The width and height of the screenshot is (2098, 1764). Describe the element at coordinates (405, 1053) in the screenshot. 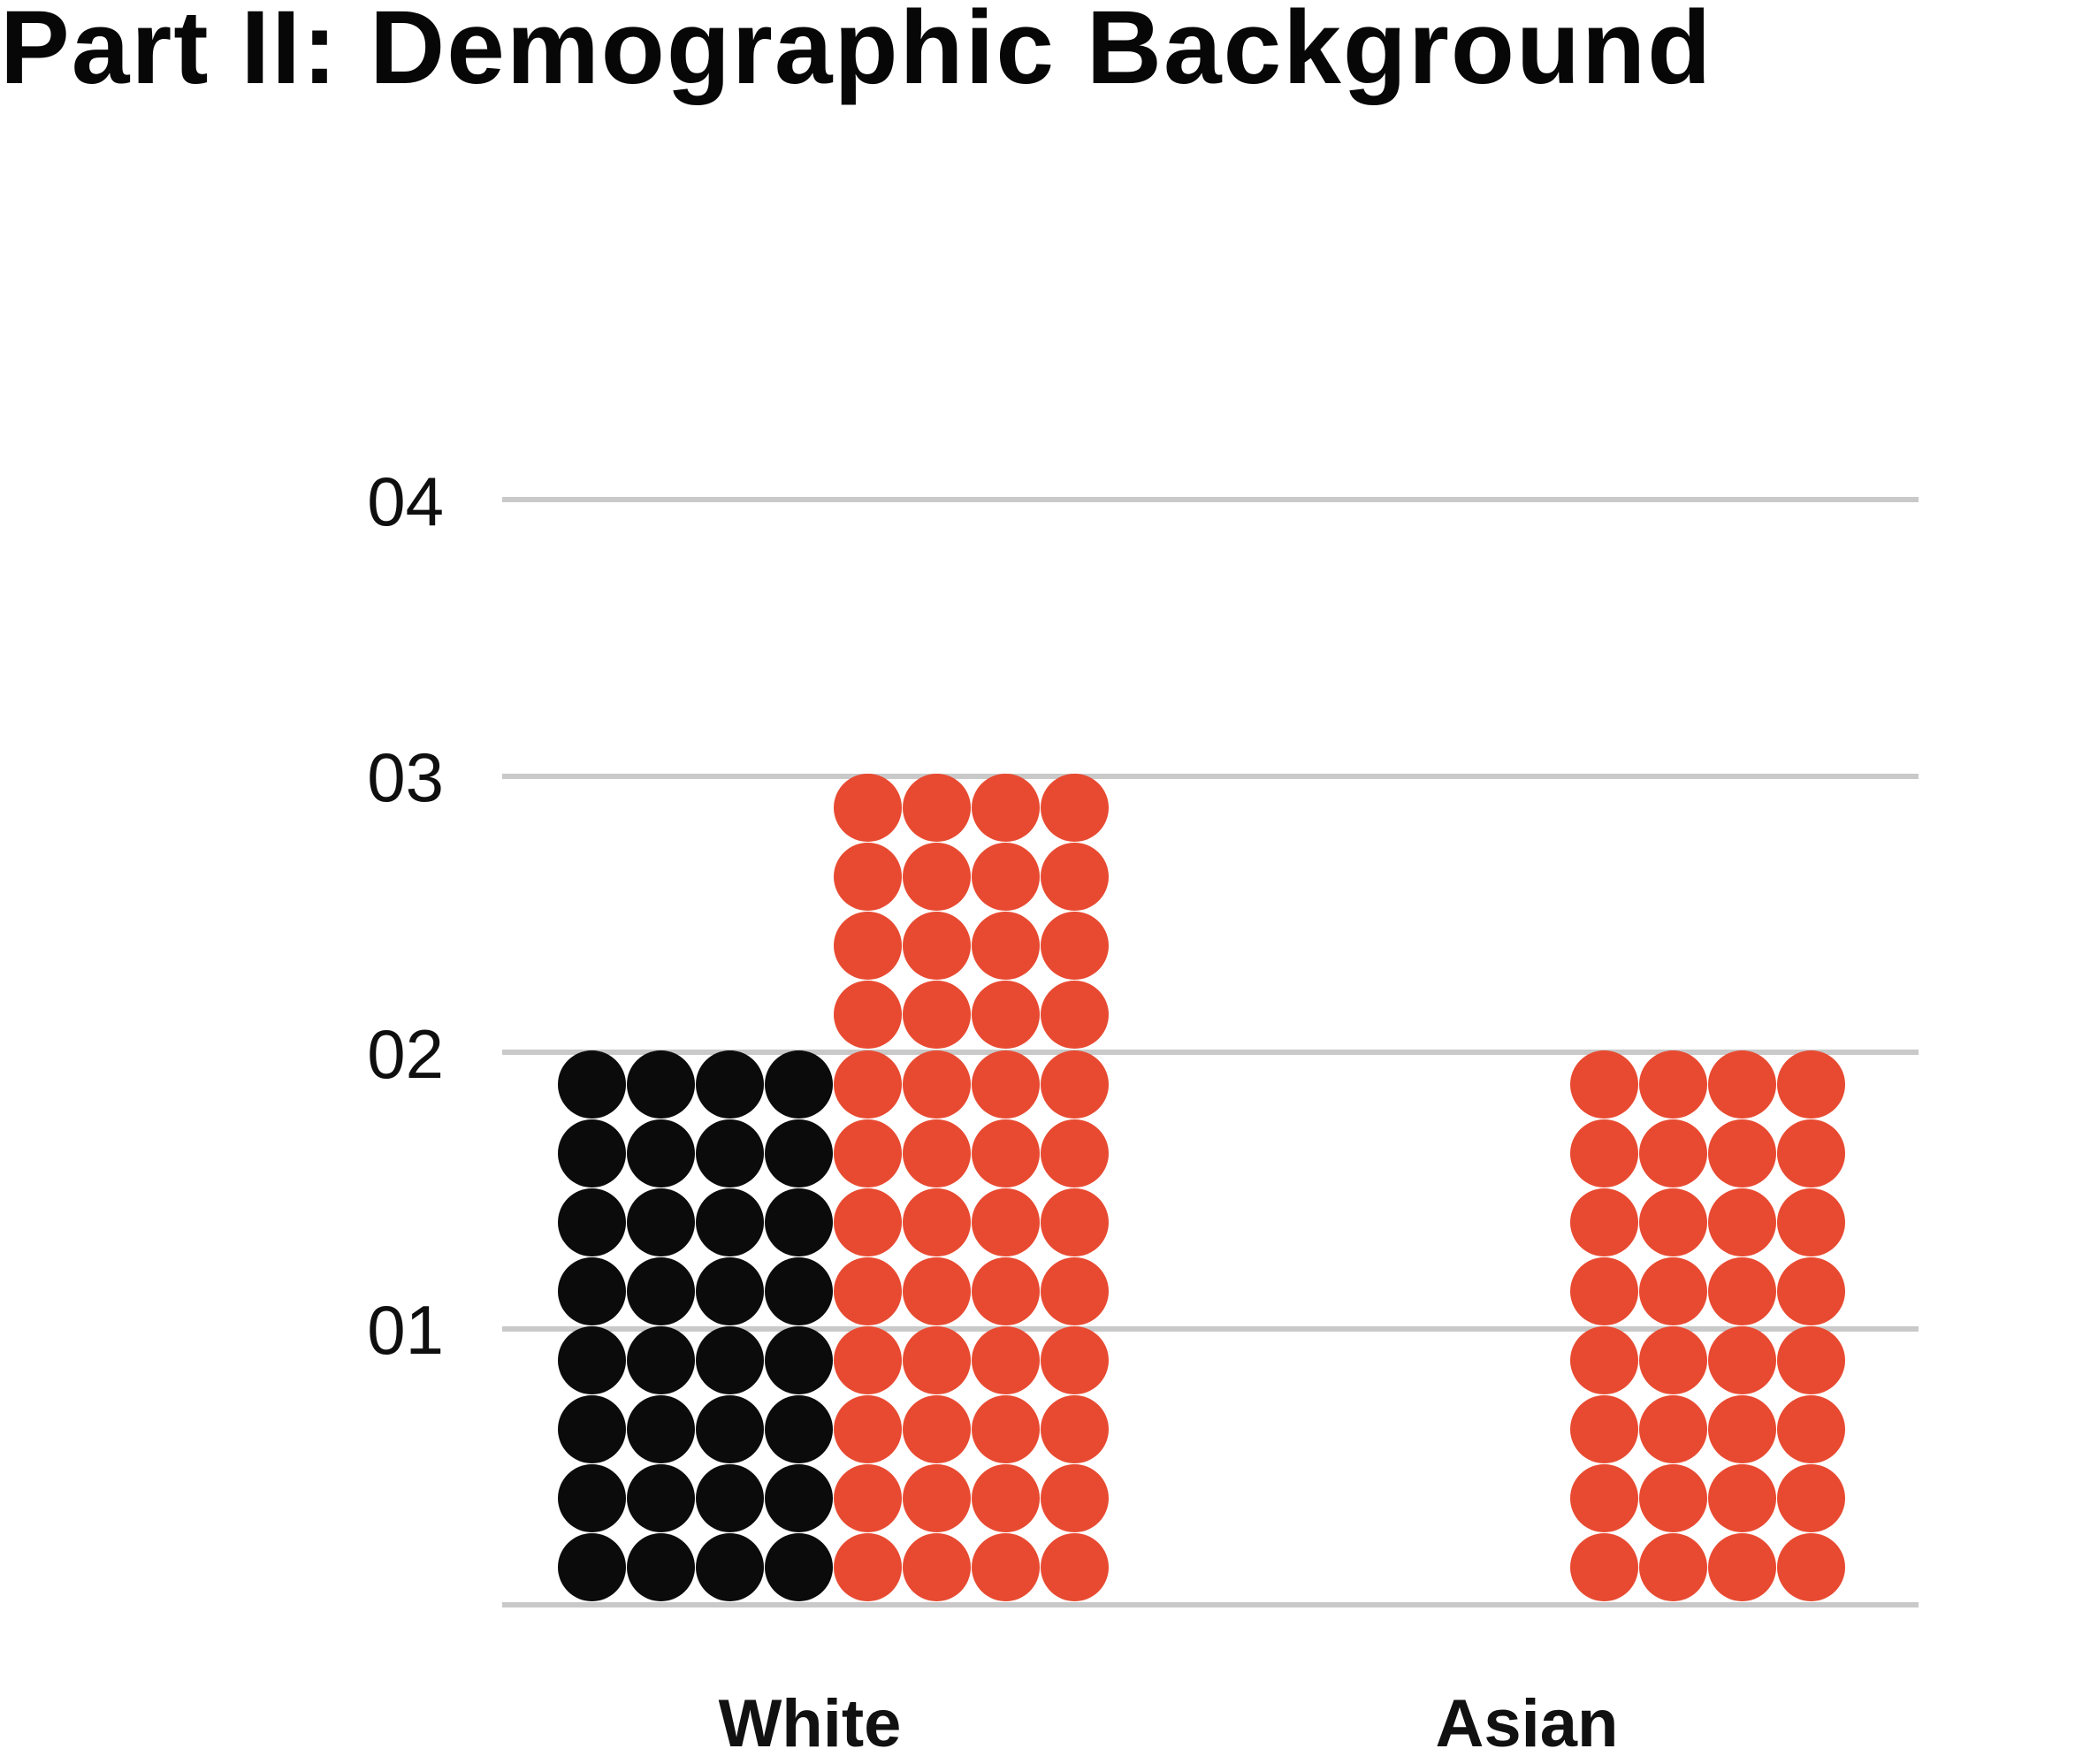

I see `y-axis-tick-label: 02` at that location.